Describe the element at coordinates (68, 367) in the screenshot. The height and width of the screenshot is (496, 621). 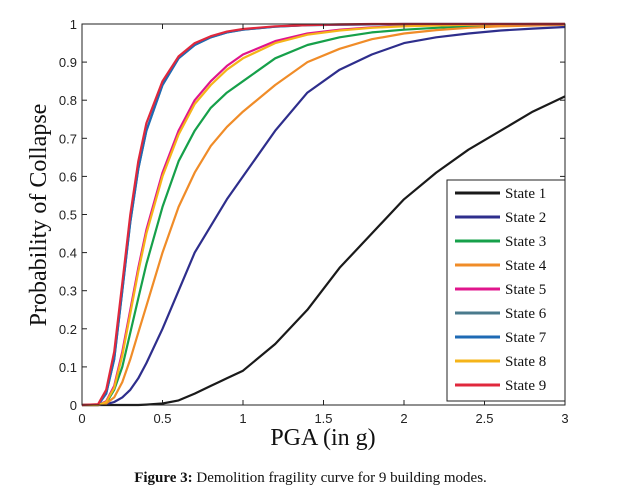
I see `y-tick-label: 0.1` at that location.